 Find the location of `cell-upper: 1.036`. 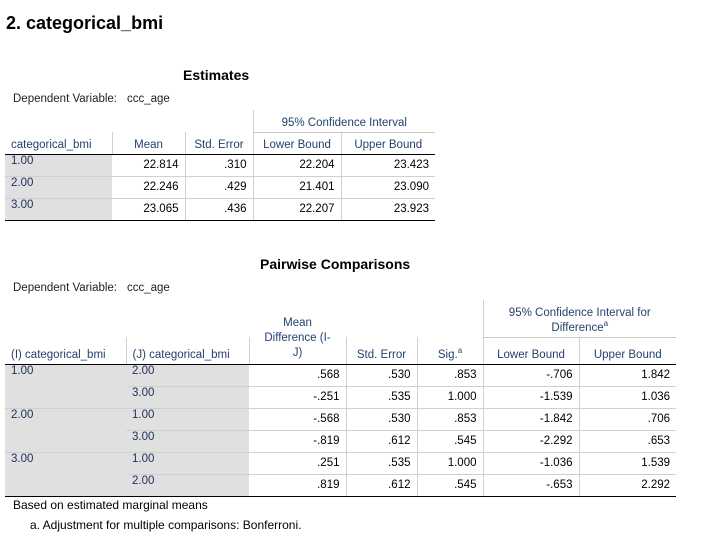

cell-upper: 1.036 is located at coordinates (627, 397).